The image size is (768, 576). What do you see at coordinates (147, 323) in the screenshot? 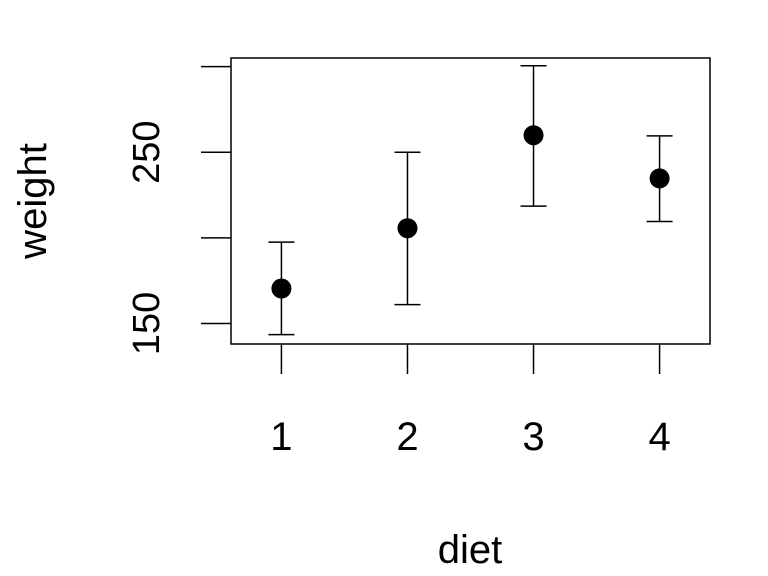
I see `y-tick-label-150: 150` at bounding box center [147, 323].